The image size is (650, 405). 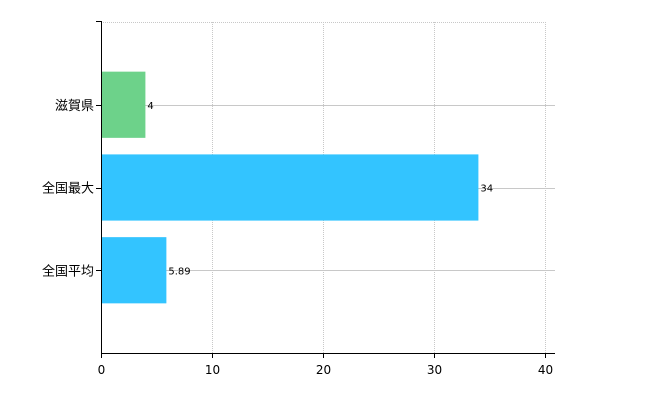 What do you see at coordinates (150, 106) in the screenshot?
I see `data-label: 4` at bounding box center [150, 106].